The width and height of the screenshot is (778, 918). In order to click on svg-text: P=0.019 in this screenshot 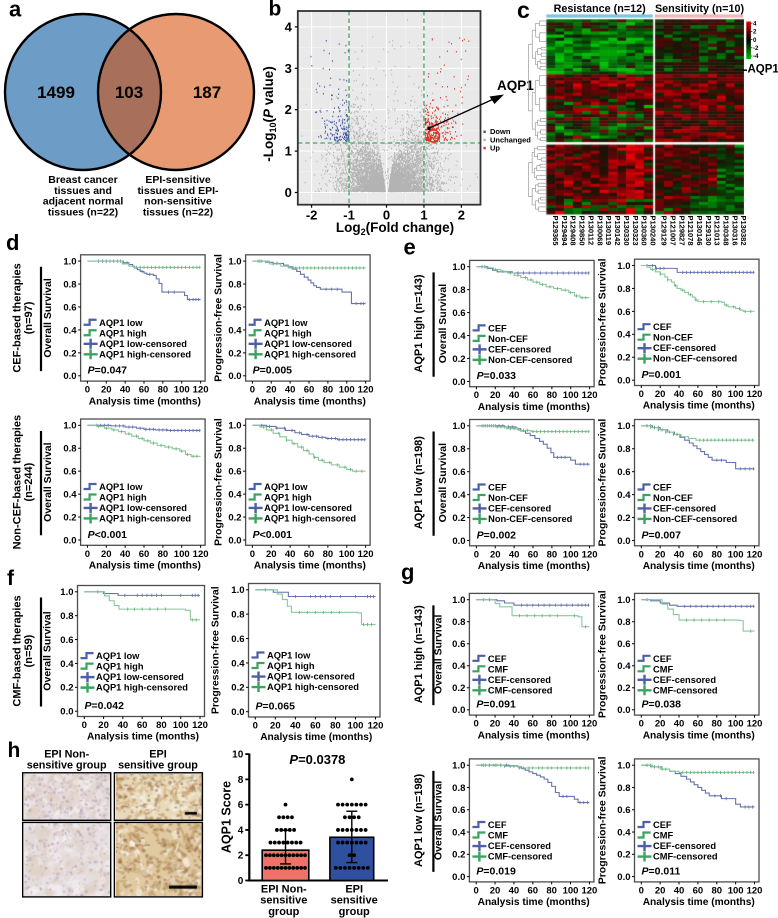, I will do `click(496, 871)`.